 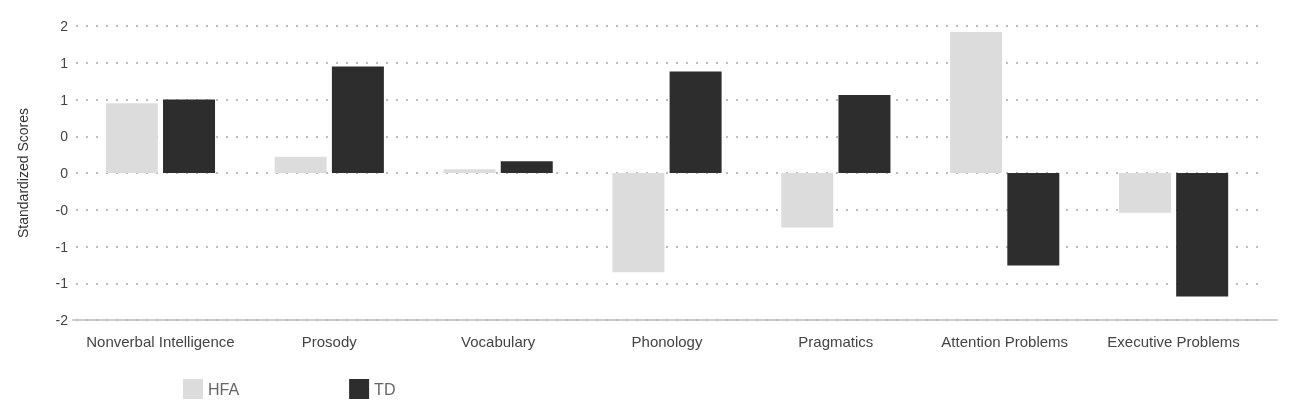 What do you see at coordinates (62, 320) in the screenshot?
I see `y-tick-label: -2` at bounding box center [62, 320].